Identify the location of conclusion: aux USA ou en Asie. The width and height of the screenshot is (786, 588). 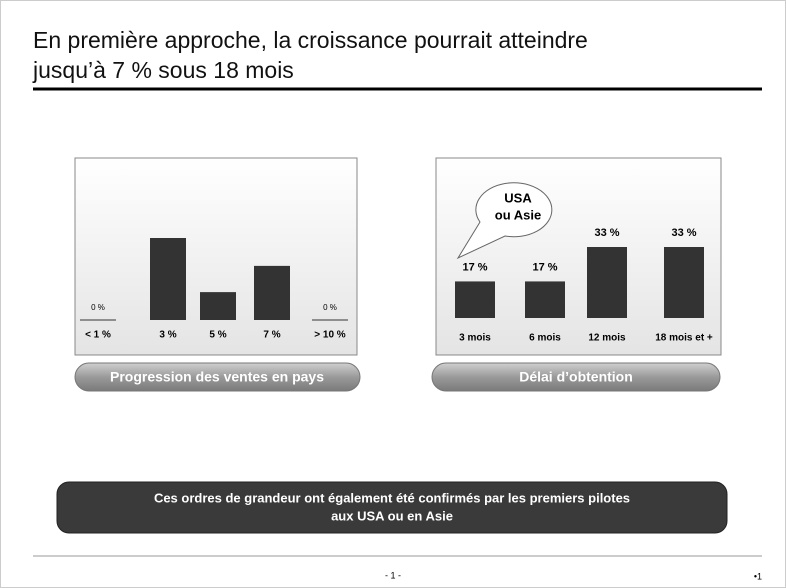
(392, 515).